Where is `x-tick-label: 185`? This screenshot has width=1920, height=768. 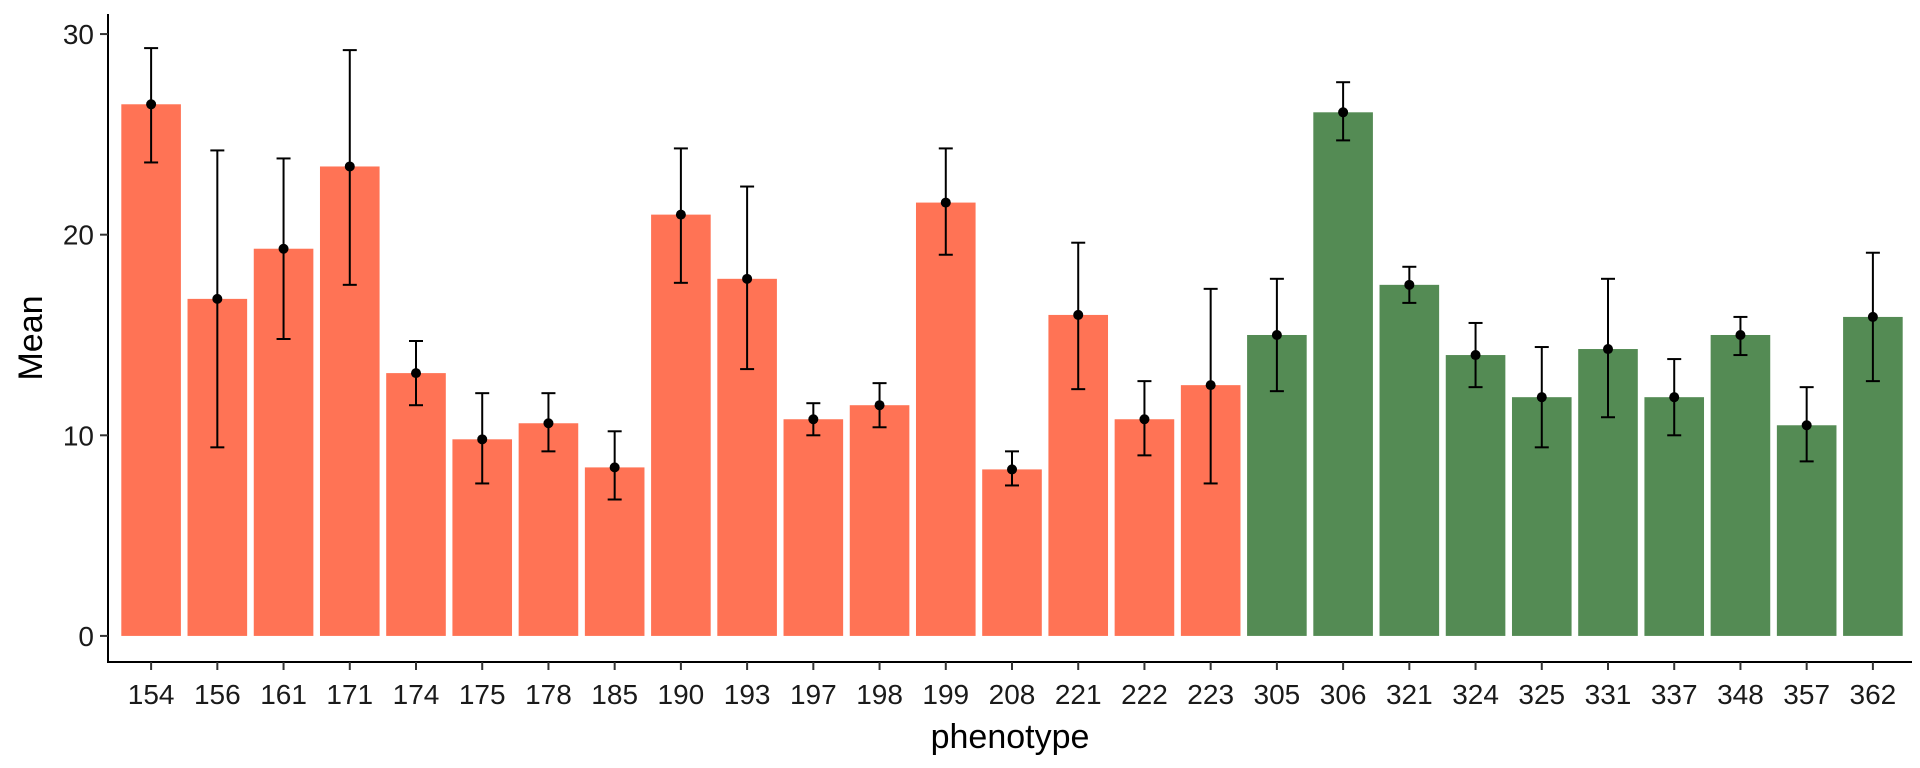
x-tick-label: 185 is located at coordinates (614, 694).